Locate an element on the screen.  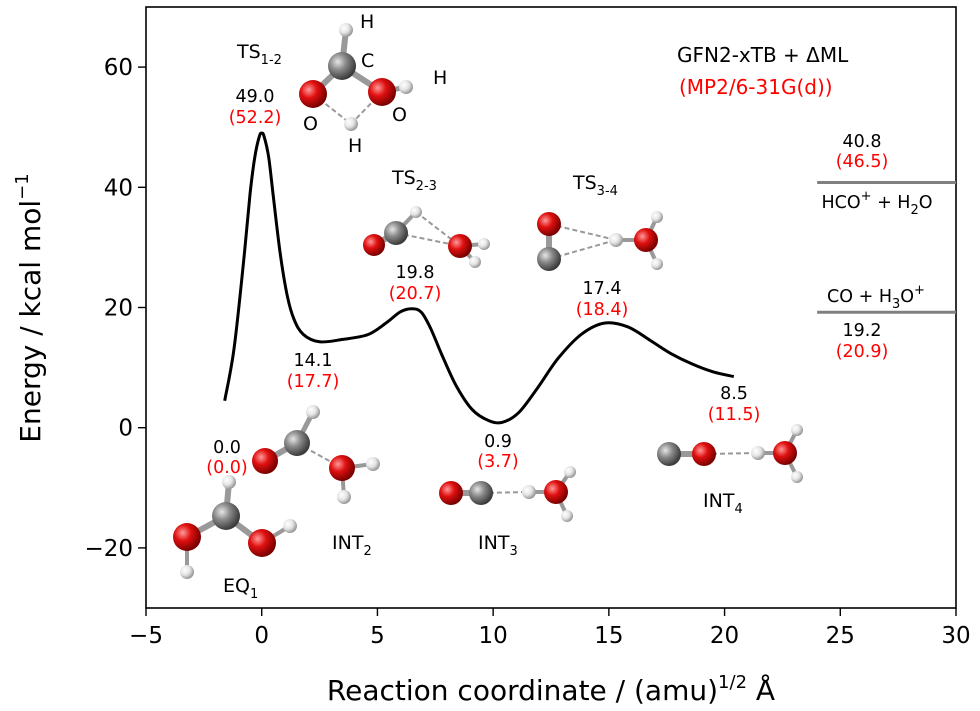
label-int4: INT4 is located at coordinates (723, 503).